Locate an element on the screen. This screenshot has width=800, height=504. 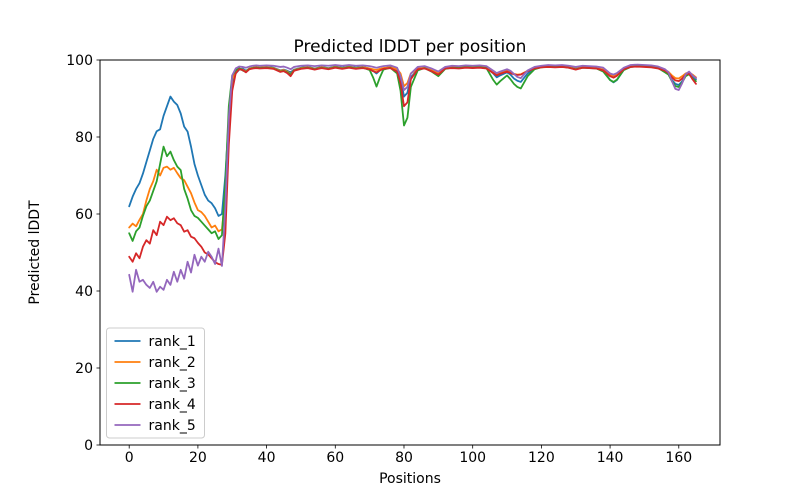
x-tick-label: 0 is located at coordinates (129, 458).